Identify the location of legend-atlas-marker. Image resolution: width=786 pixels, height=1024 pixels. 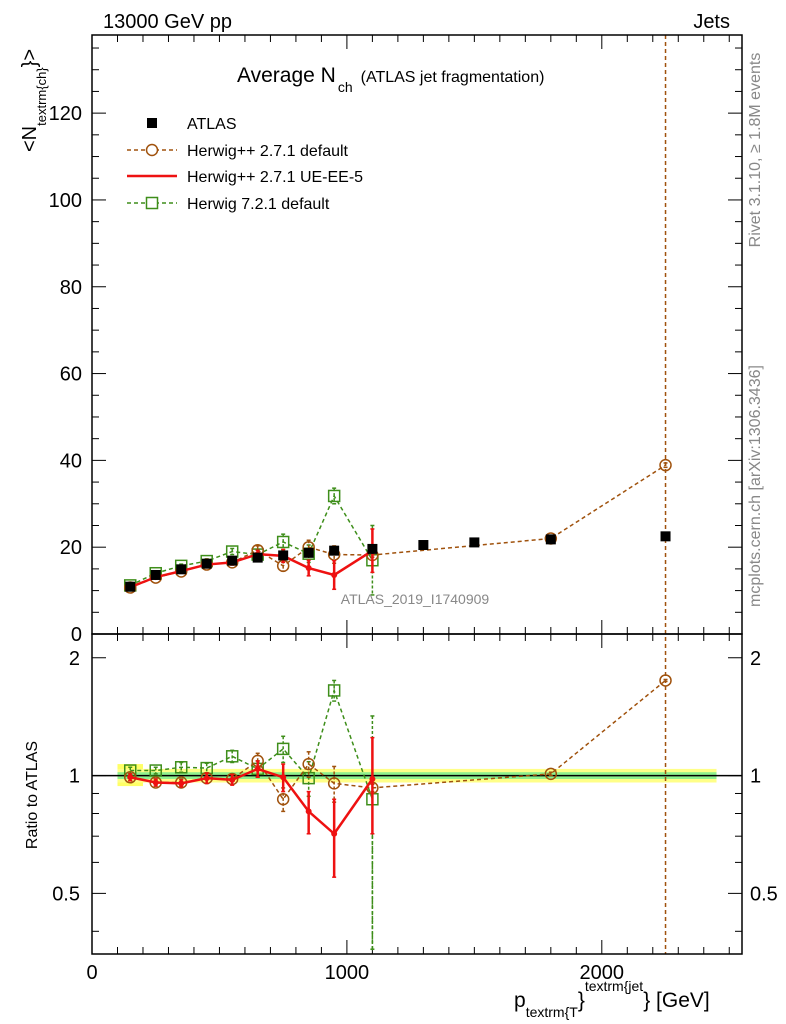
(152, 123).